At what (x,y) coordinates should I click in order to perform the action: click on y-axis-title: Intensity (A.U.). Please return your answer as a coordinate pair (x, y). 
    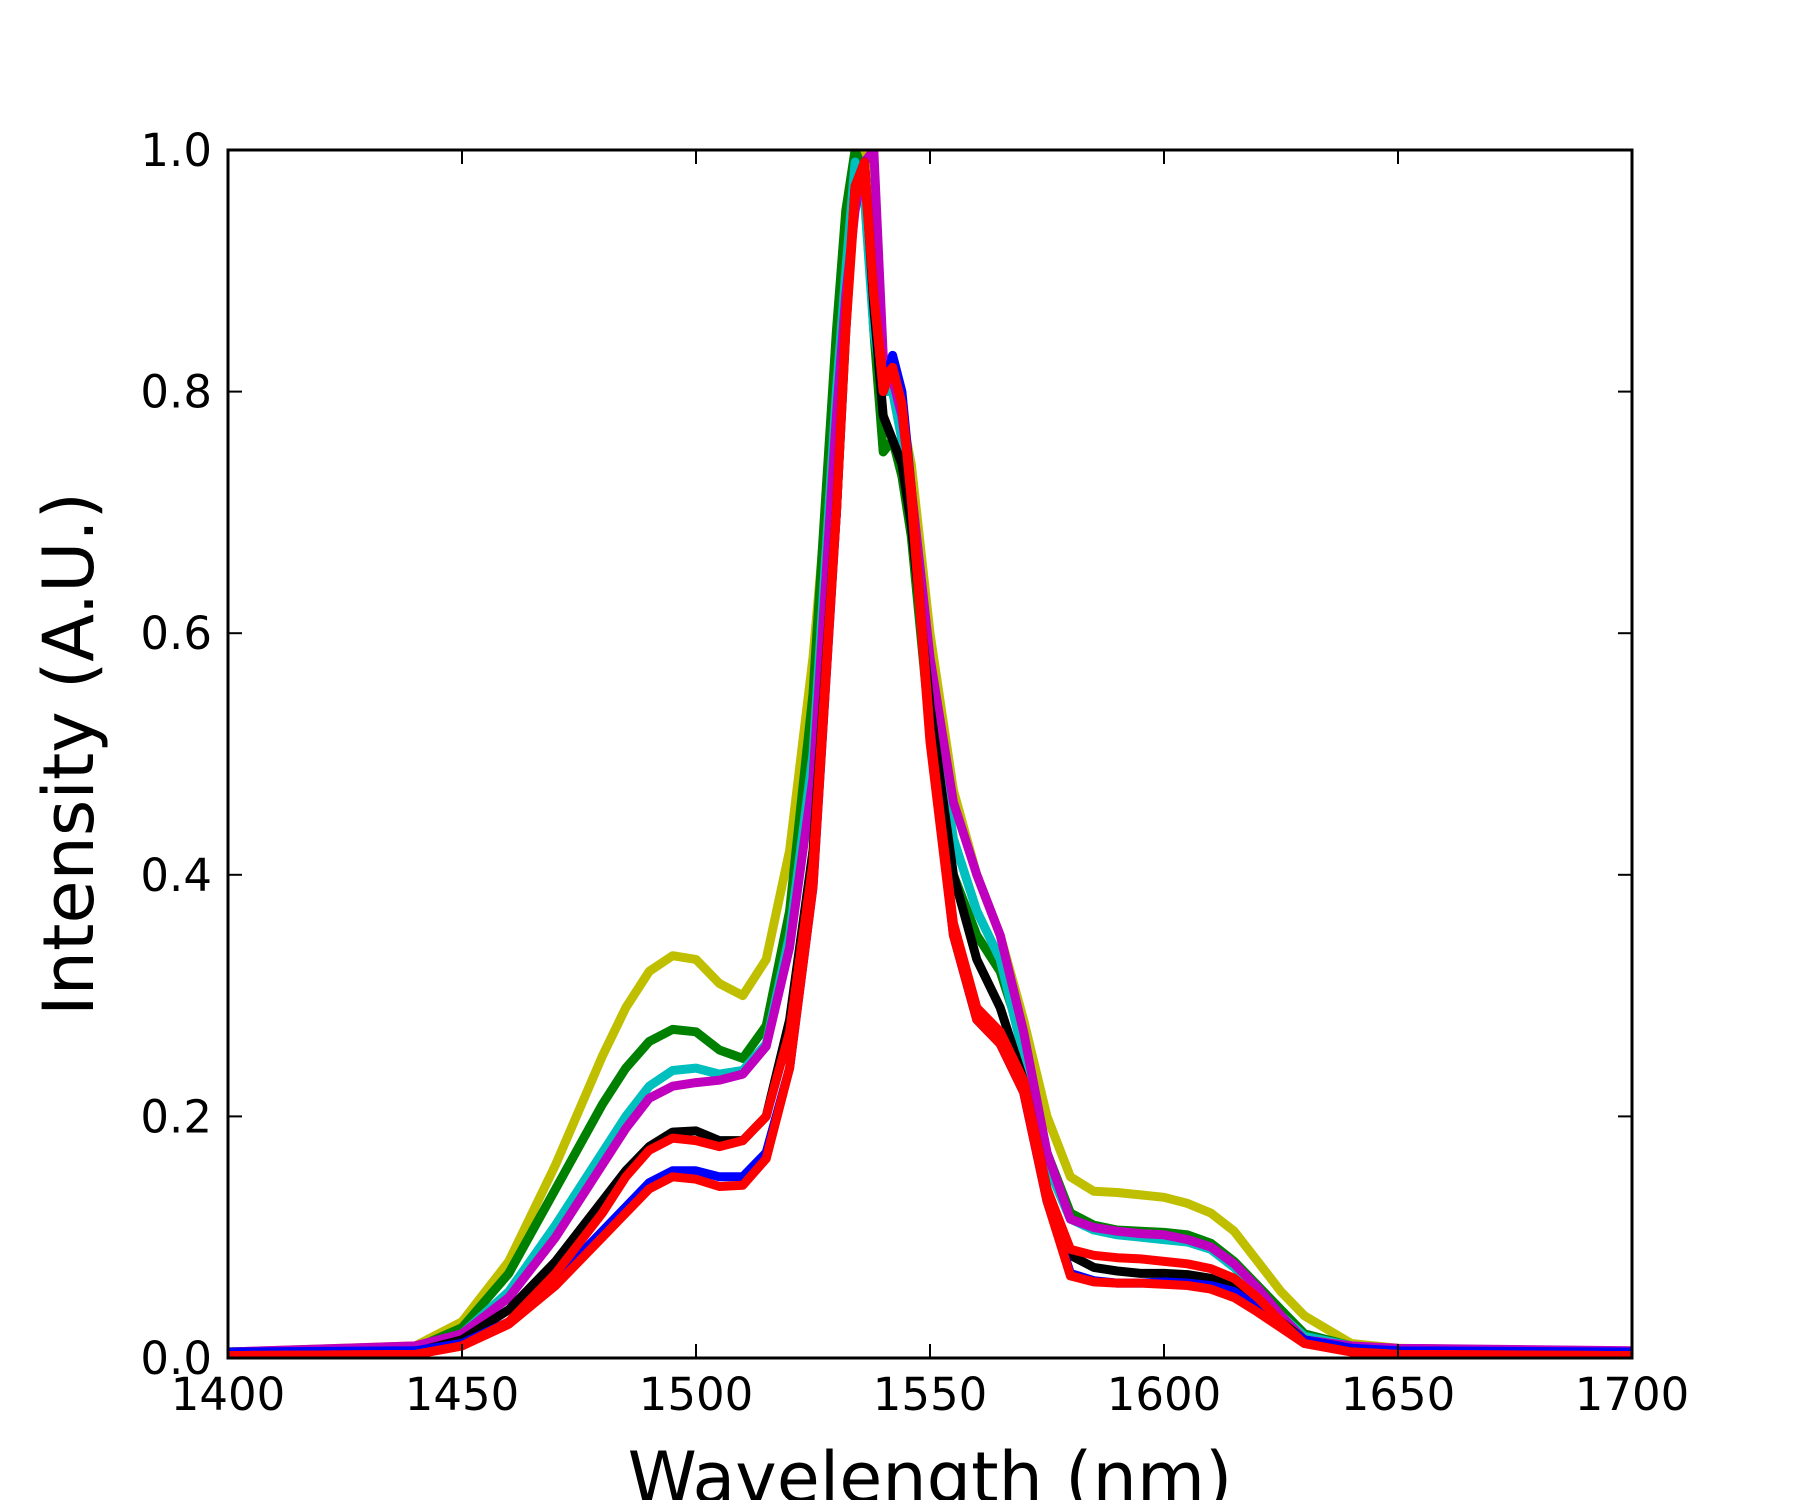
    Looking at the image, I should click on (69, 754).